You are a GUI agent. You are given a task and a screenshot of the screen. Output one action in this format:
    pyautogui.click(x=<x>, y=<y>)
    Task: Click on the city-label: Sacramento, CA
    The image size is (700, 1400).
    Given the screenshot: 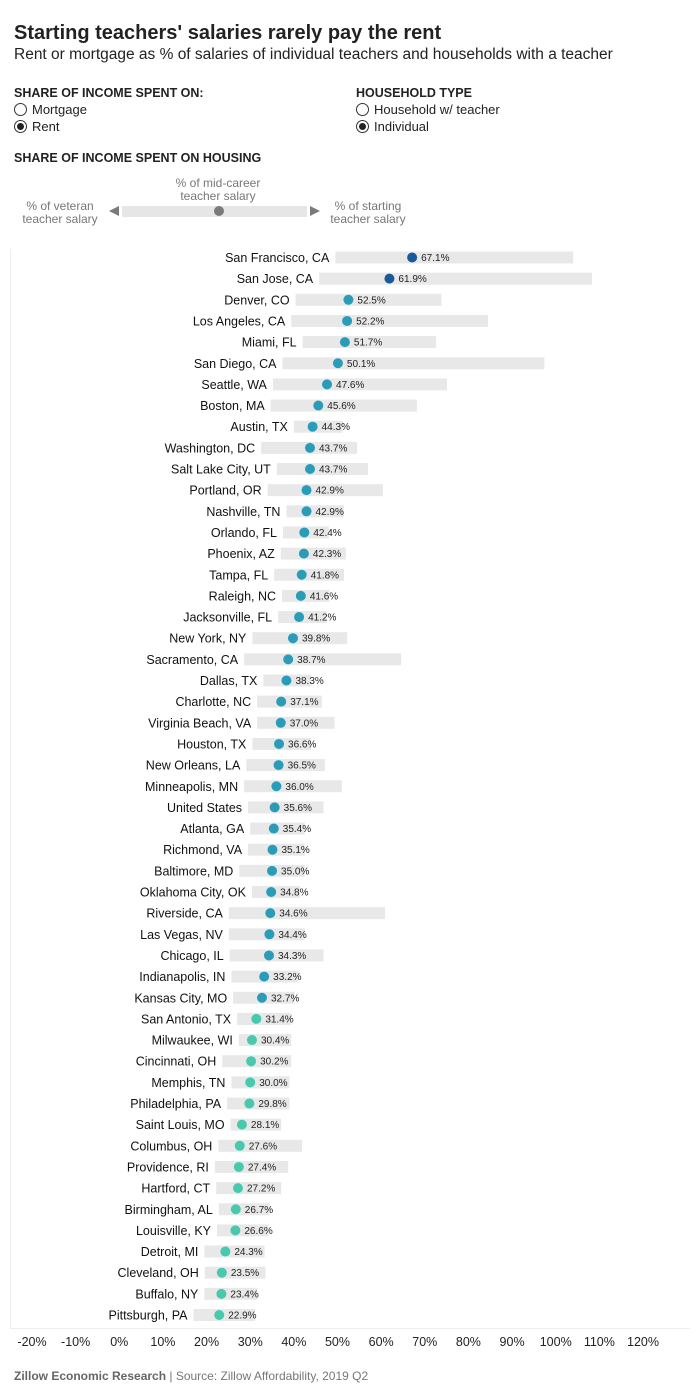 What is the action you would take?
    pyautogui.click(x=192, y=660)
    